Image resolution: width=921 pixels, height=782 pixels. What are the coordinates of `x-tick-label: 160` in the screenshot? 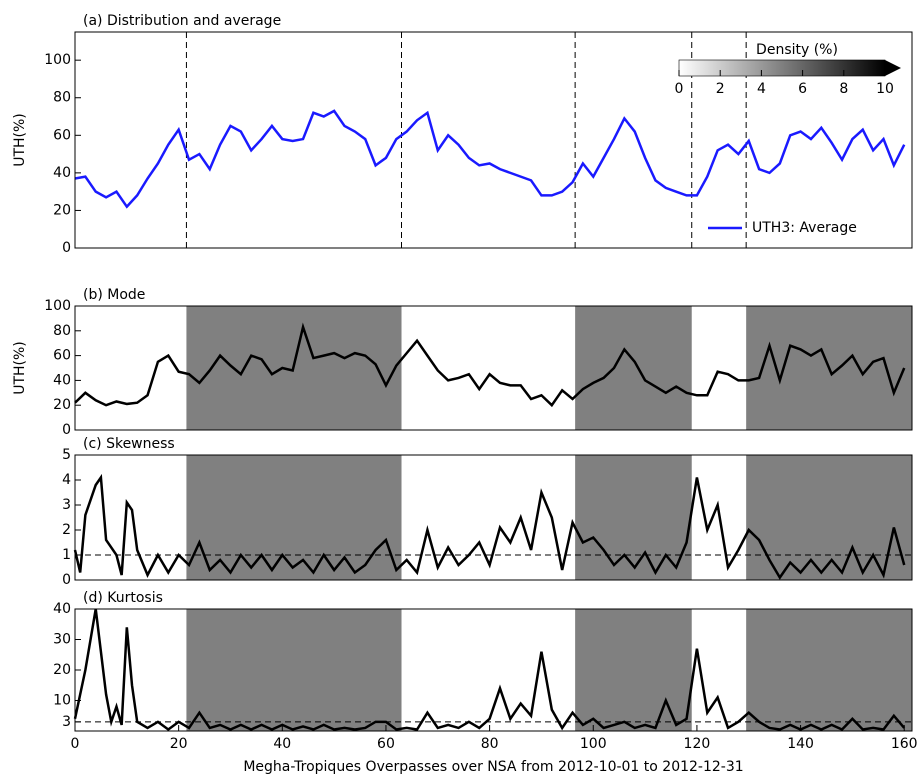 It's located at (904, 744).